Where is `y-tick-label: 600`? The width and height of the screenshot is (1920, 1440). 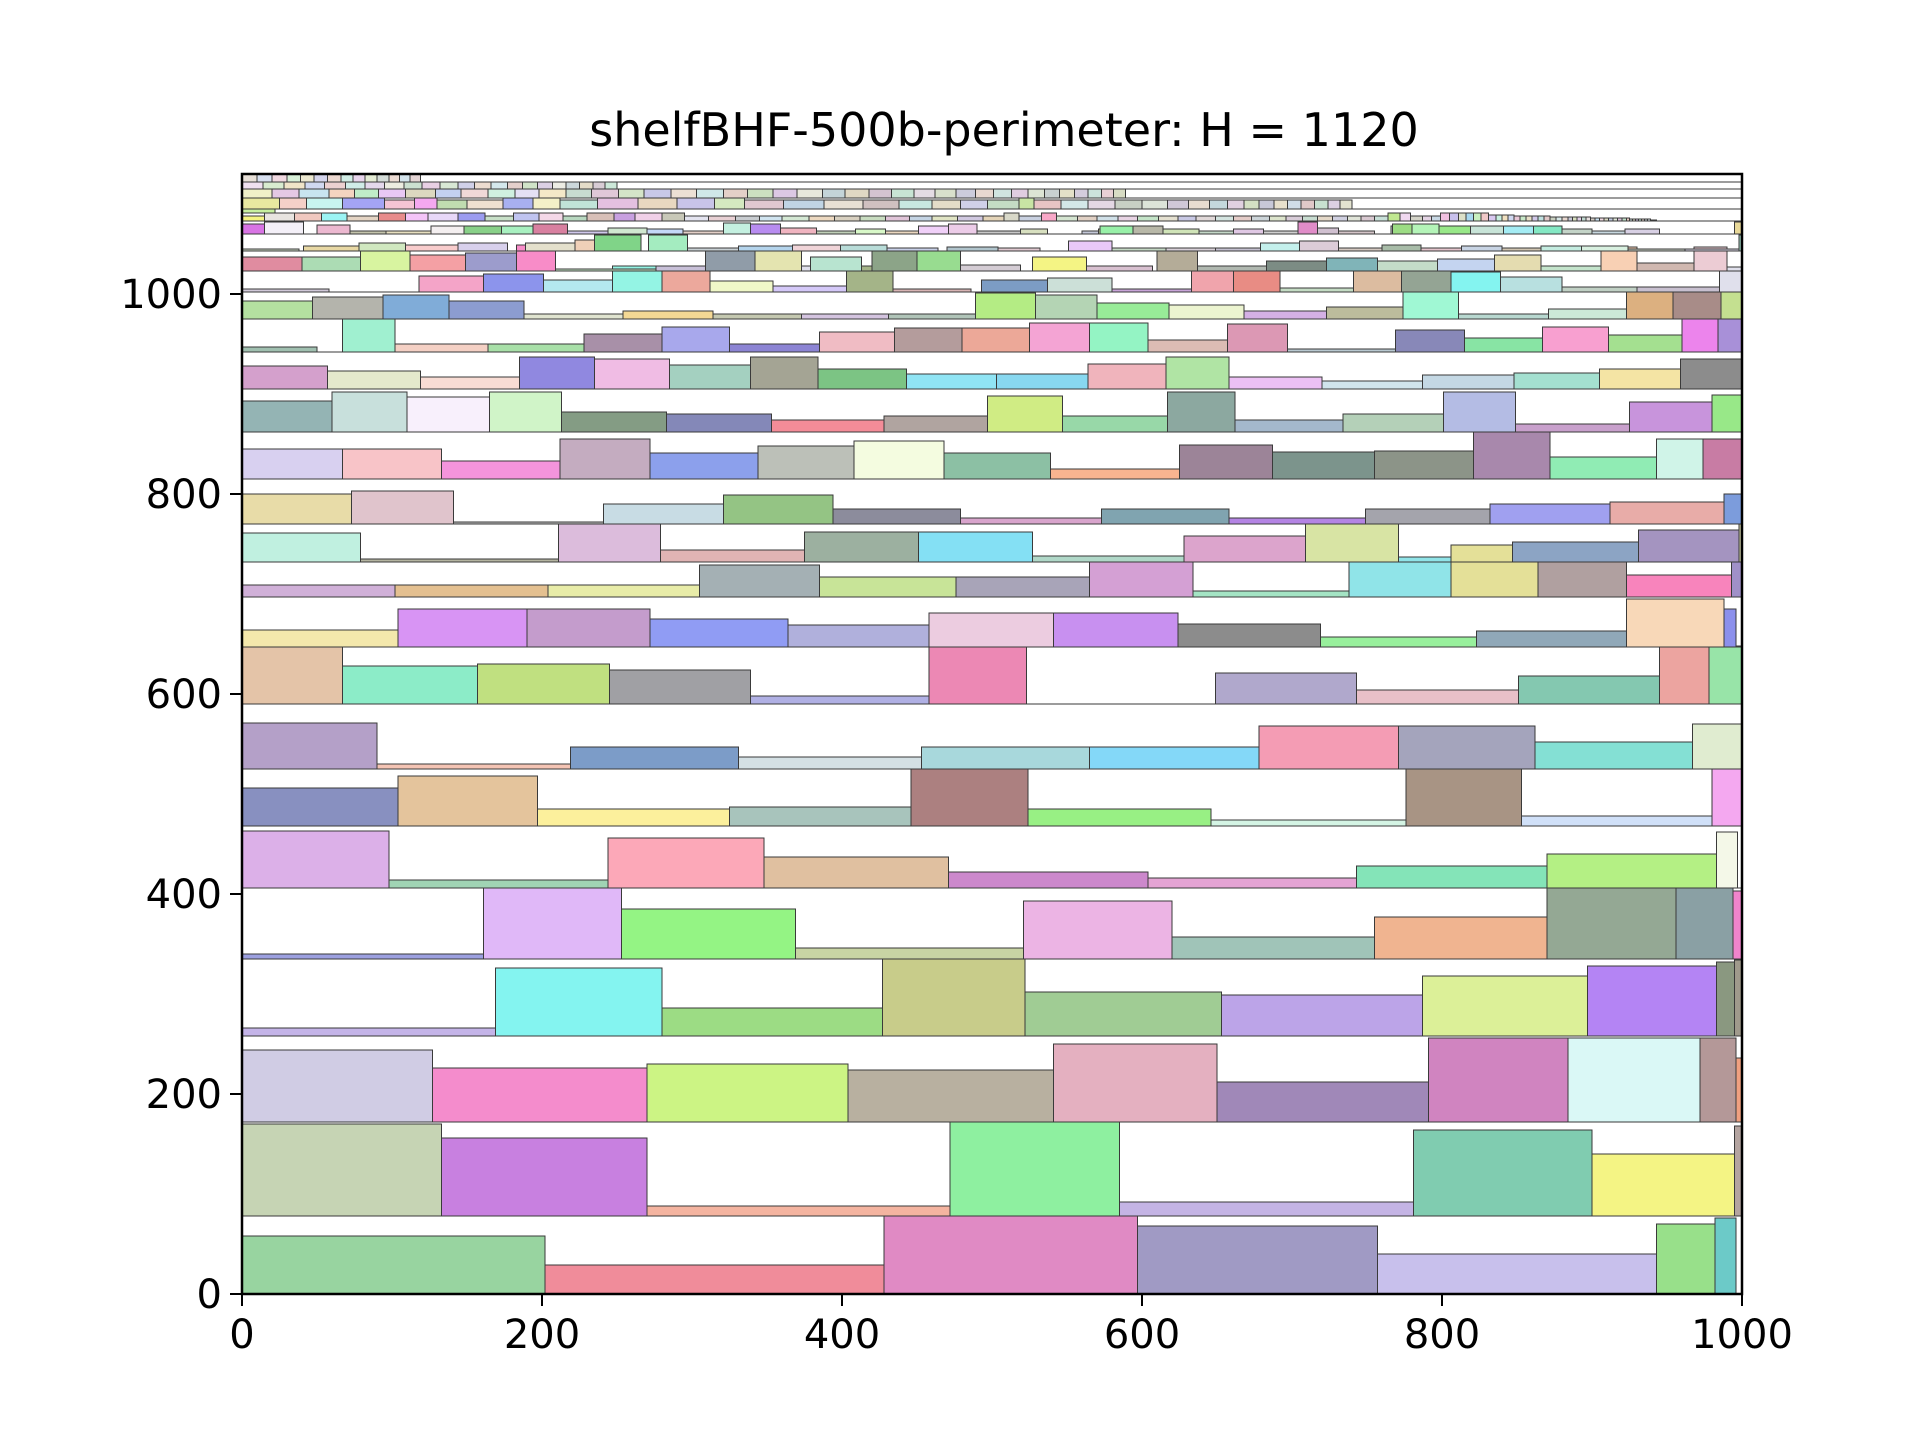 y-tick-label: 600 is located at coordinates (184, 695).